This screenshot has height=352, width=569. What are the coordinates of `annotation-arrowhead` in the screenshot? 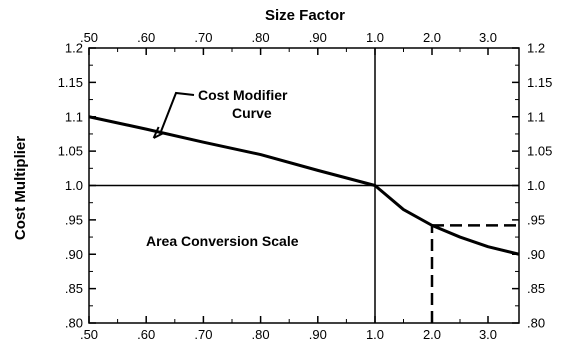 It's located at (158, 132).